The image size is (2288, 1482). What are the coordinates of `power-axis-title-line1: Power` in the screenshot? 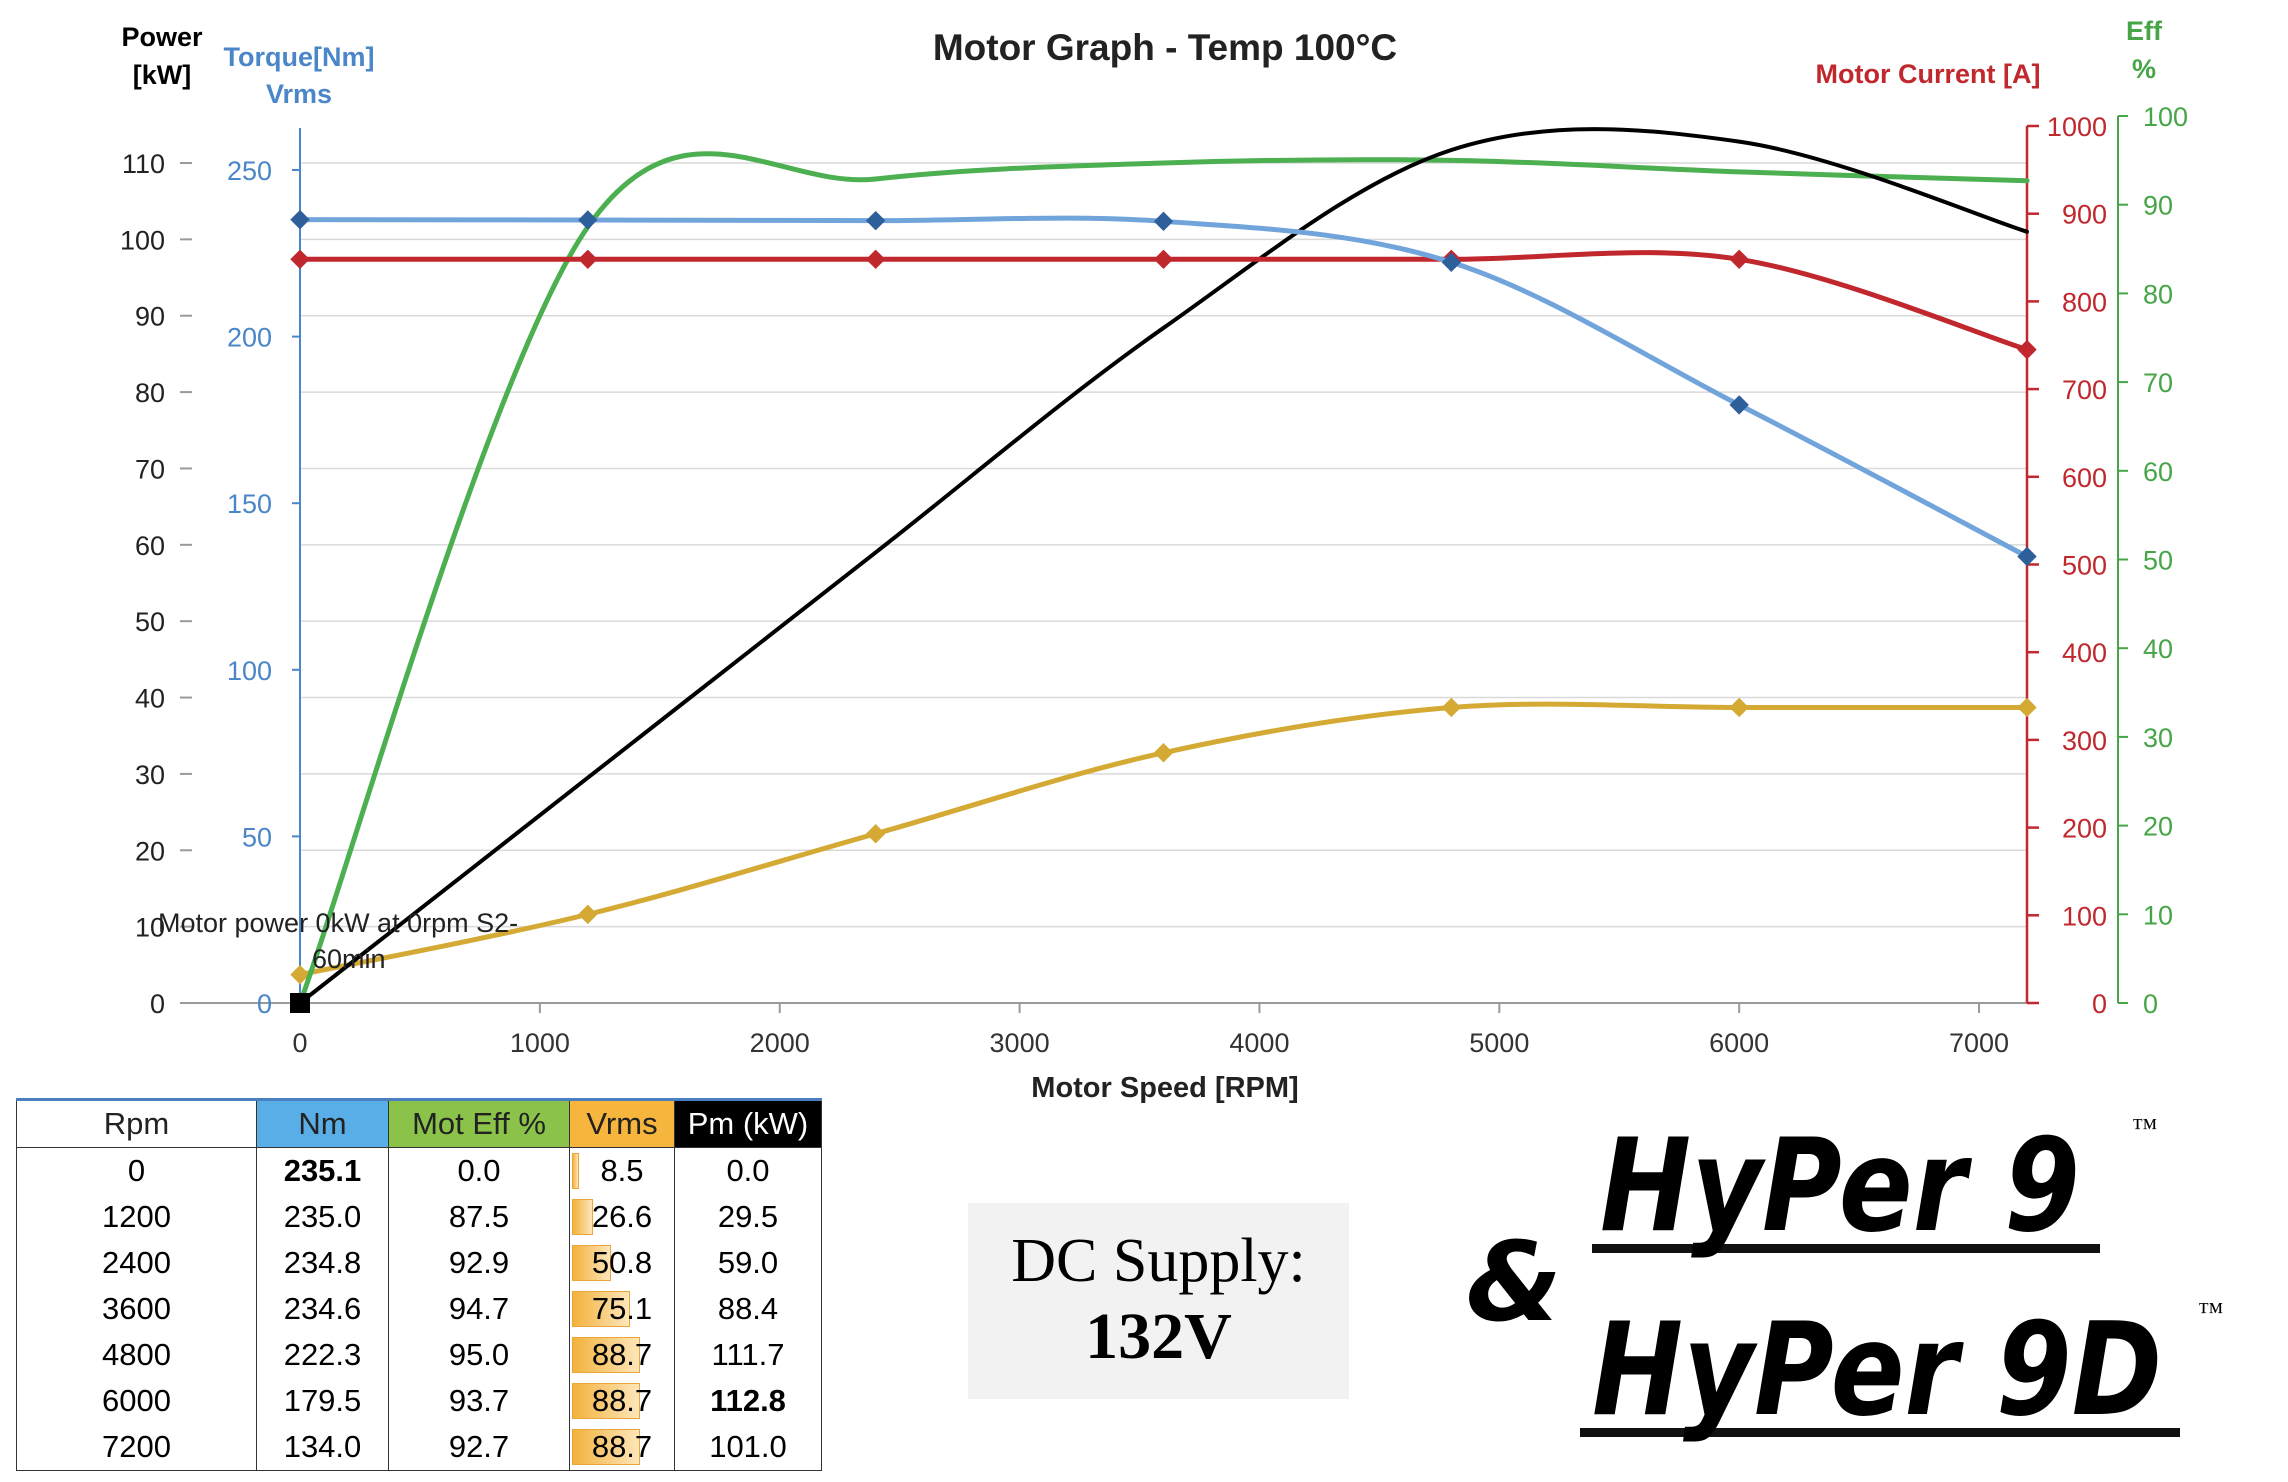 It's located at (162, 37).